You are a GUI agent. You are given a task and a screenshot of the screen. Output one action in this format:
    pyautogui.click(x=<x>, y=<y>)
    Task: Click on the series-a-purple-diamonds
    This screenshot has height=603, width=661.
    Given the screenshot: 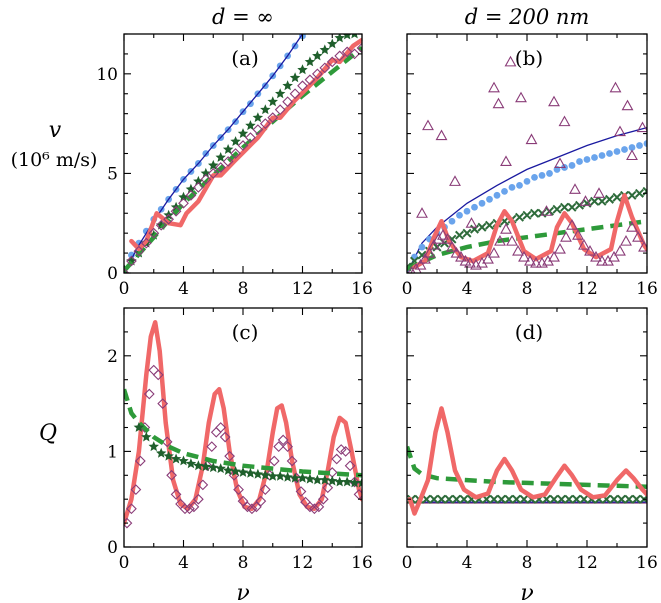 What is the action you would take?
    pyautogui.click(x=243, y=157)
    